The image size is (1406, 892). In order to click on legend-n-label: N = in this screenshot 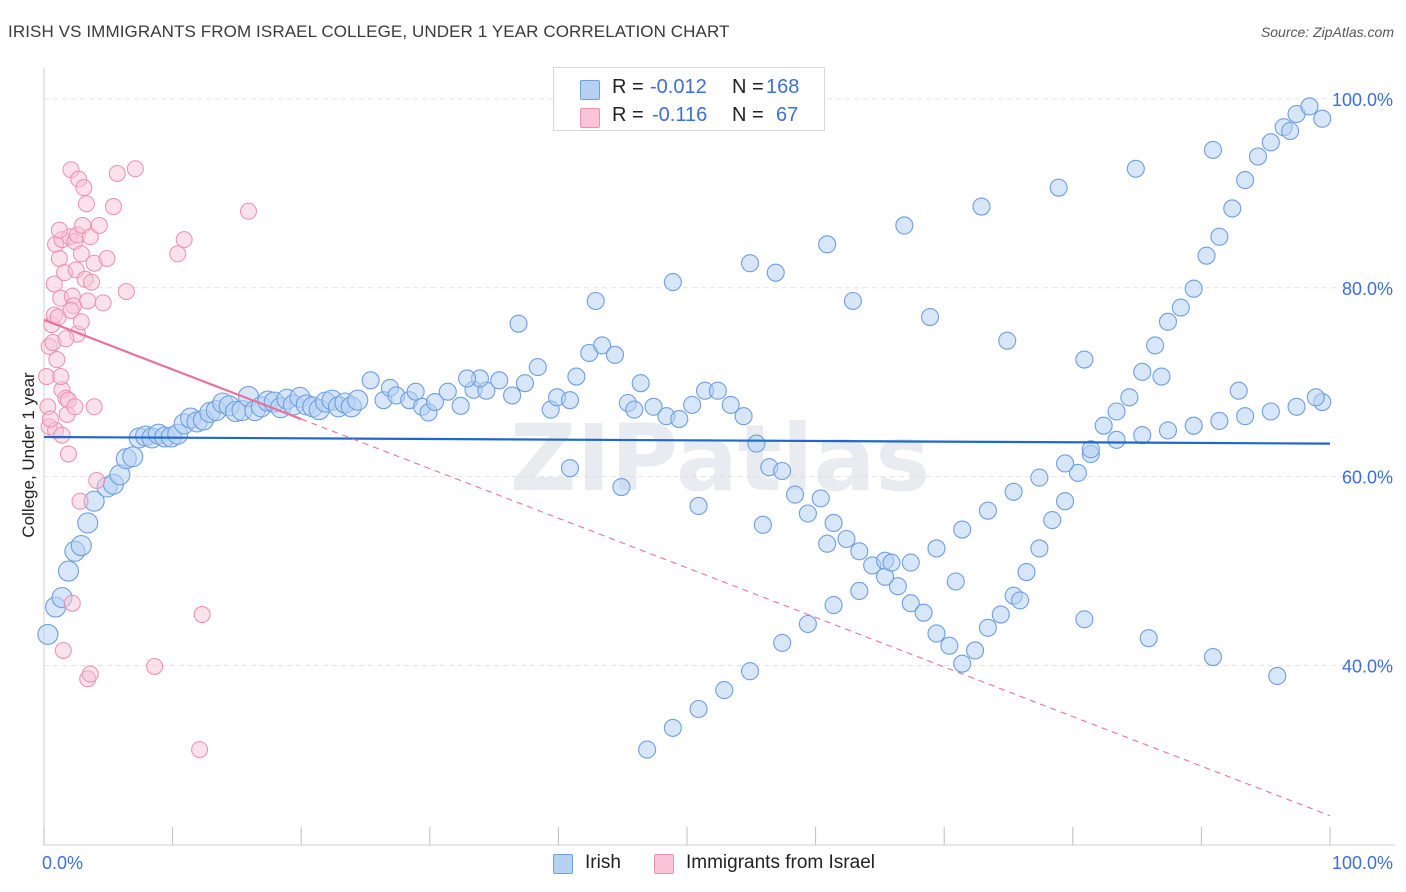, I will do `click(748, 115)`.